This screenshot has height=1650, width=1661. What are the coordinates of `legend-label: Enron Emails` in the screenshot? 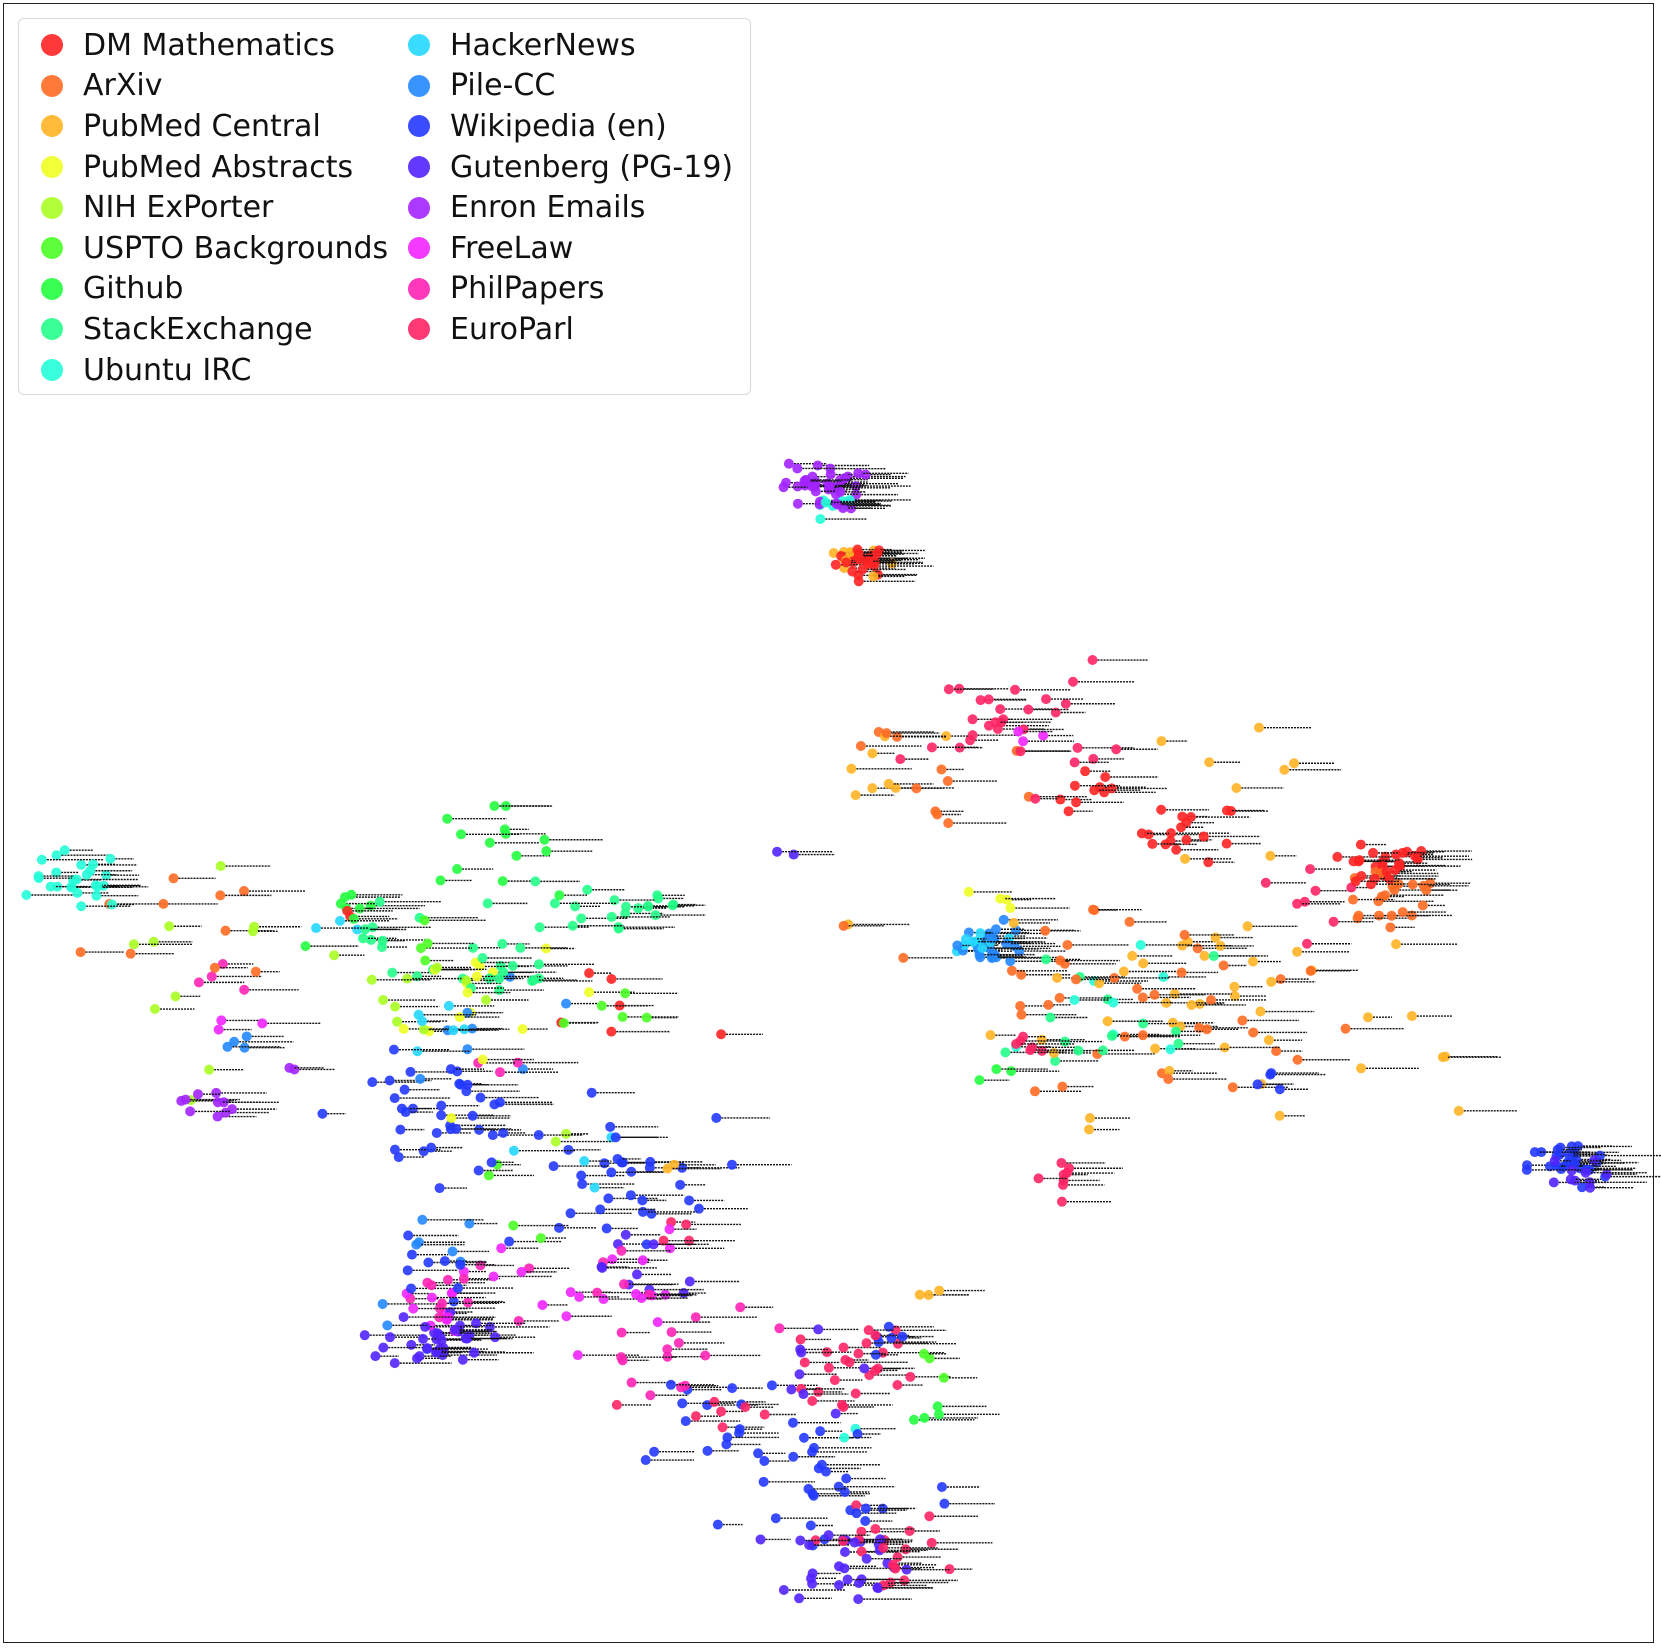 It's located at (548, 208).